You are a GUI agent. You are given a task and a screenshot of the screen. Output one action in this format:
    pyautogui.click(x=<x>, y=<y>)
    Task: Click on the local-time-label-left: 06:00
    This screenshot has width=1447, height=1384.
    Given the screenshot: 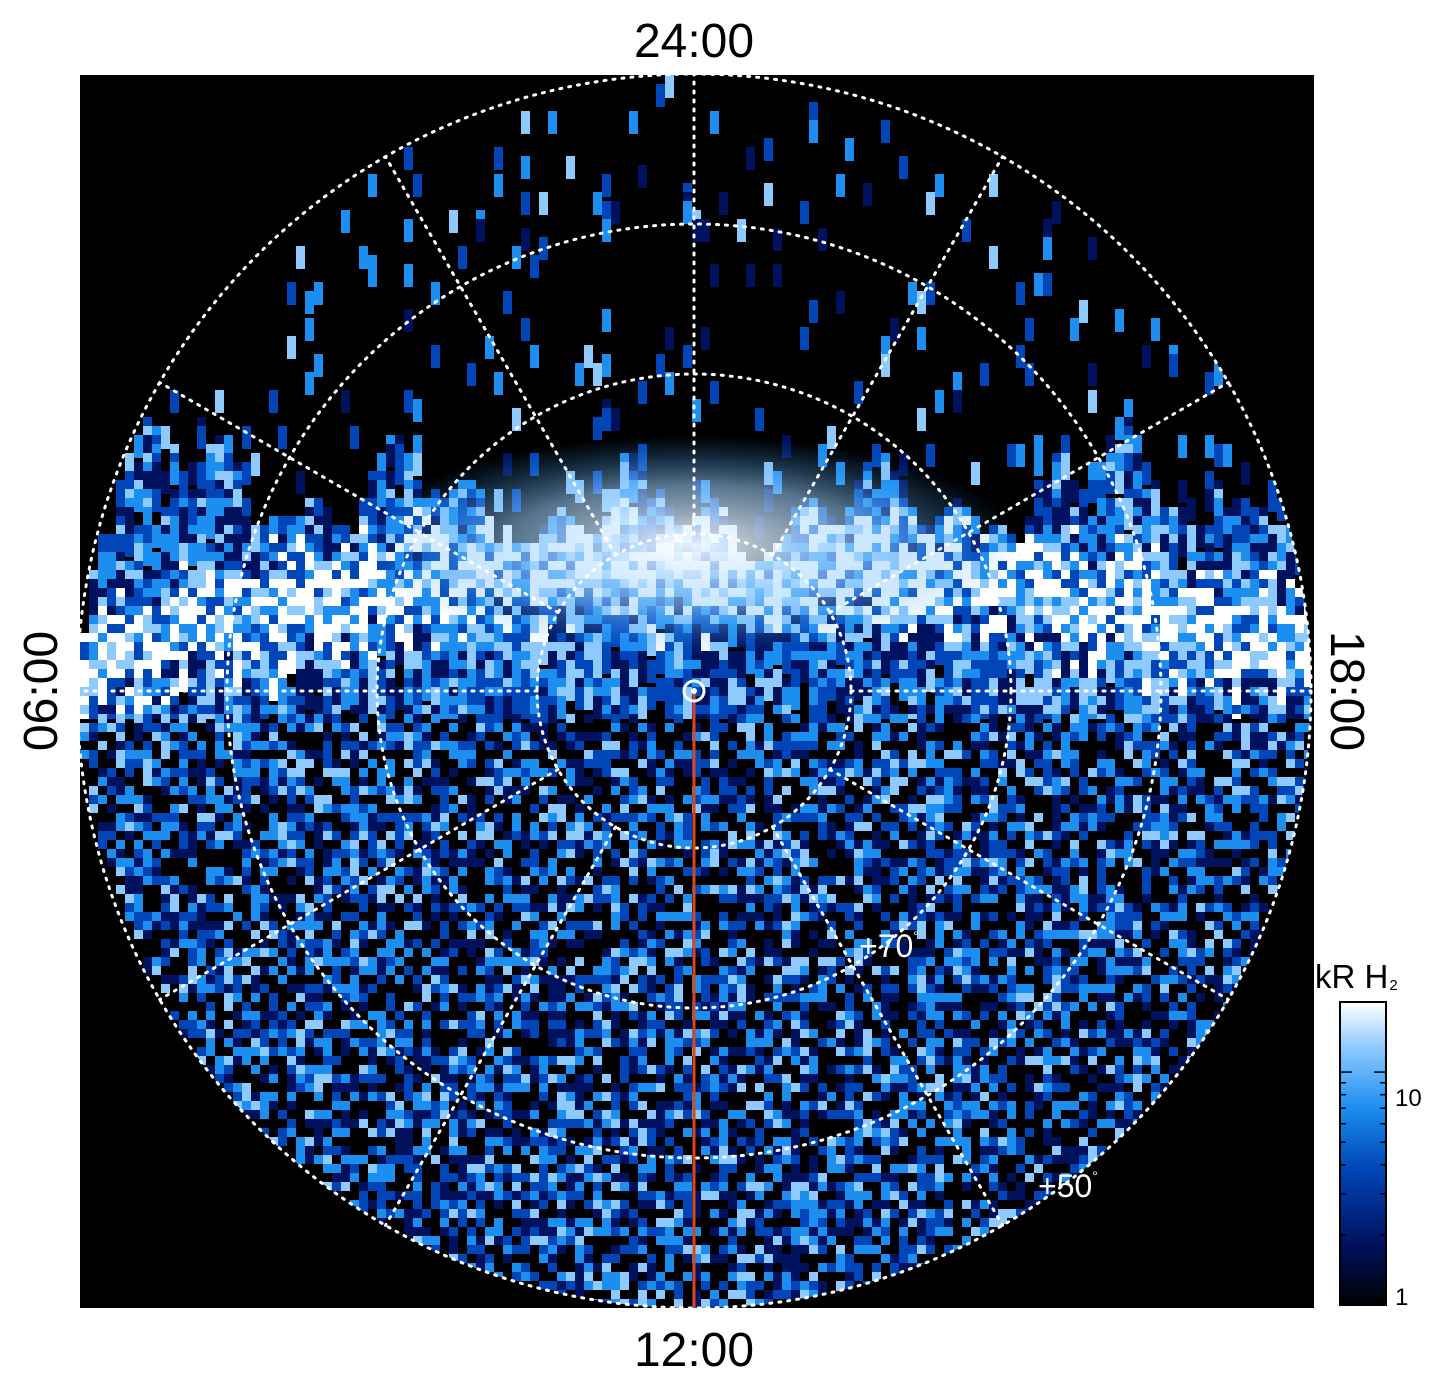 What is the action you would take?
    pyautogui.click(x=41, y=691)
    